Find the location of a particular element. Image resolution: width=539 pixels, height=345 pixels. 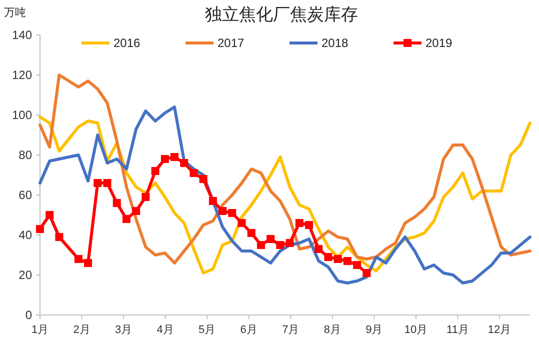

x-tick-label: 6月 is located at coordinates (249, 330).